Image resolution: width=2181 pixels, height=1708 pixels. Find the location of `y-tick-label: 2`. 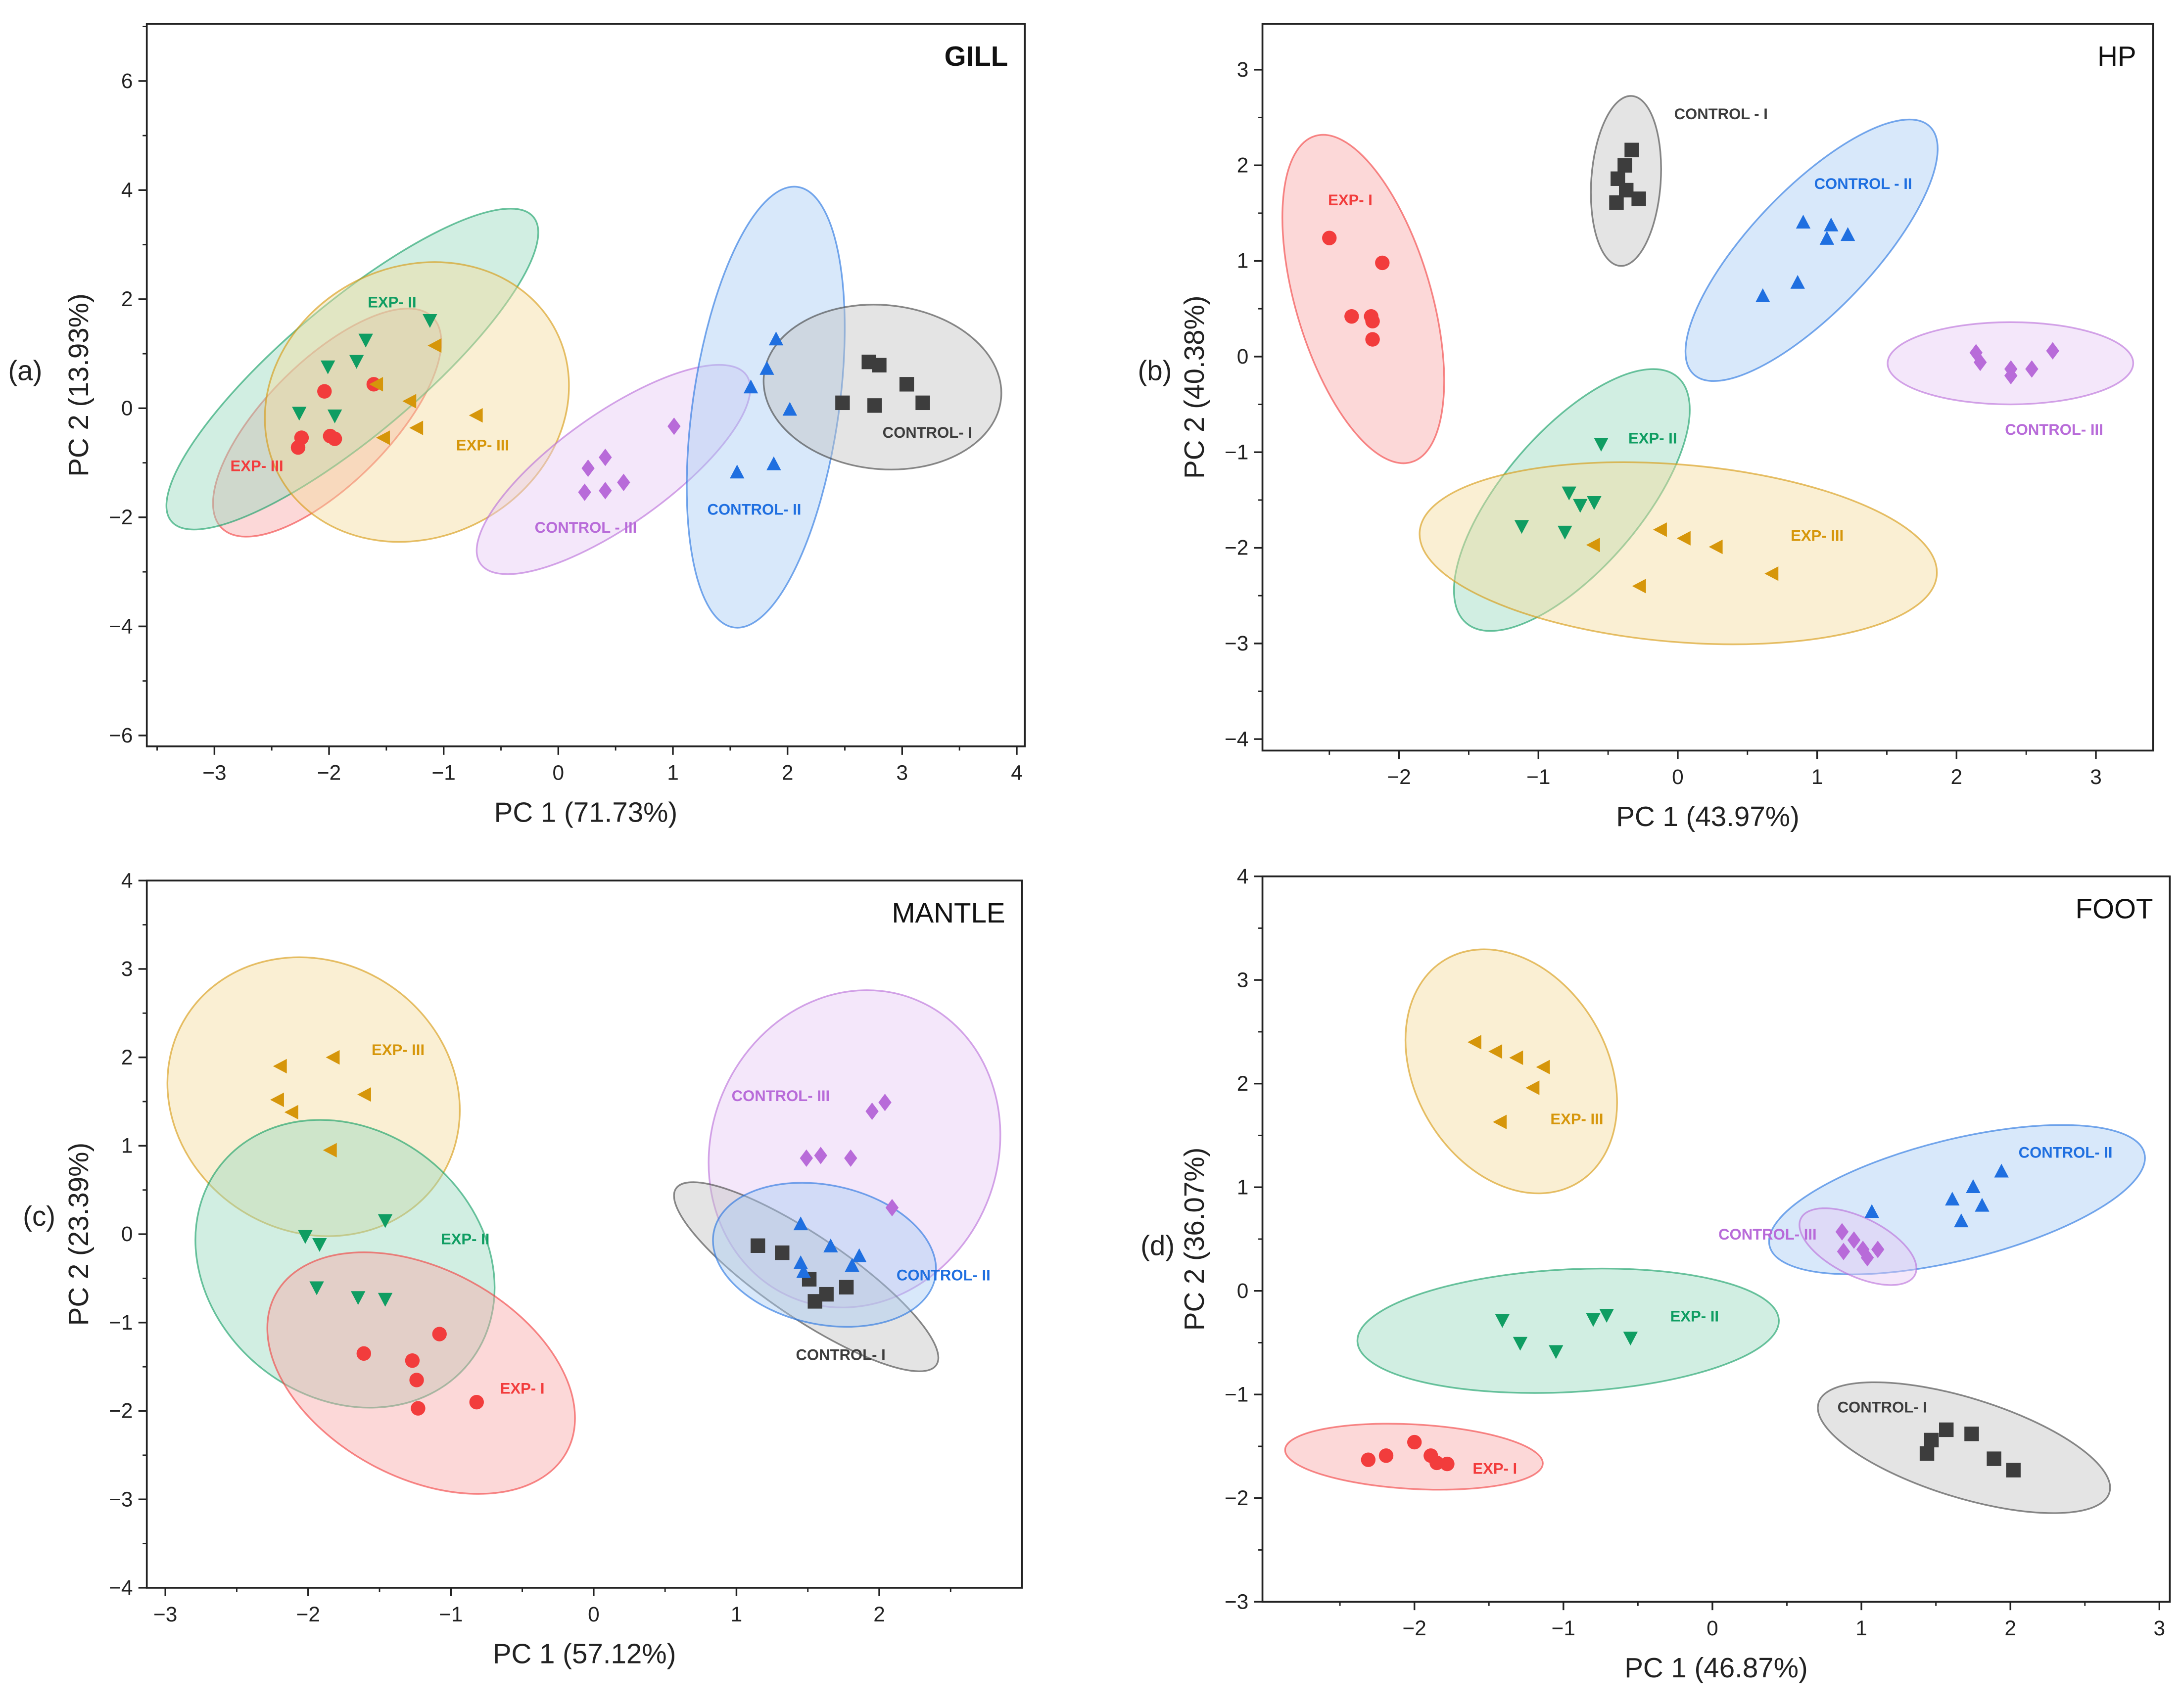

y-tick-label: 2 is located at coordinates (1243, 1083).